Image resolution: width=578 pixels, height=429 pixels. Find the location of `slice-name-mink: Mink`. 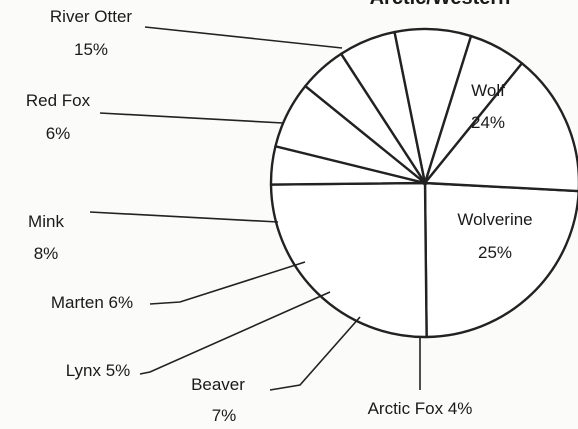

slice-name-mink: Mink is located at coordinates (46, 221).